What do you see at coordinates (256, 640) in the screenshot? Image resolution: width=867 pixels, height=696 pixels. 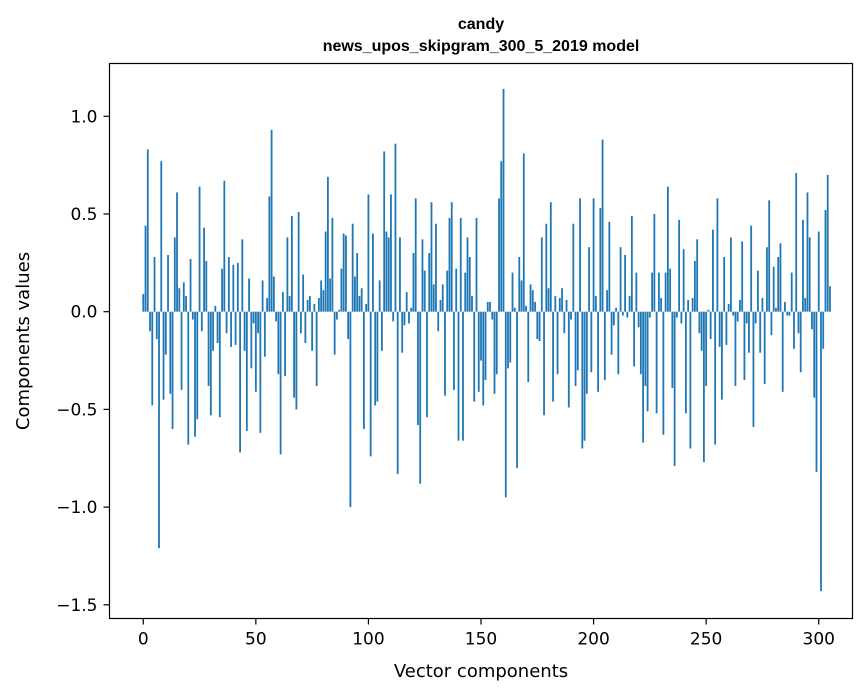 I see `x-tick-label: 50` at bounding box center [256, 640].